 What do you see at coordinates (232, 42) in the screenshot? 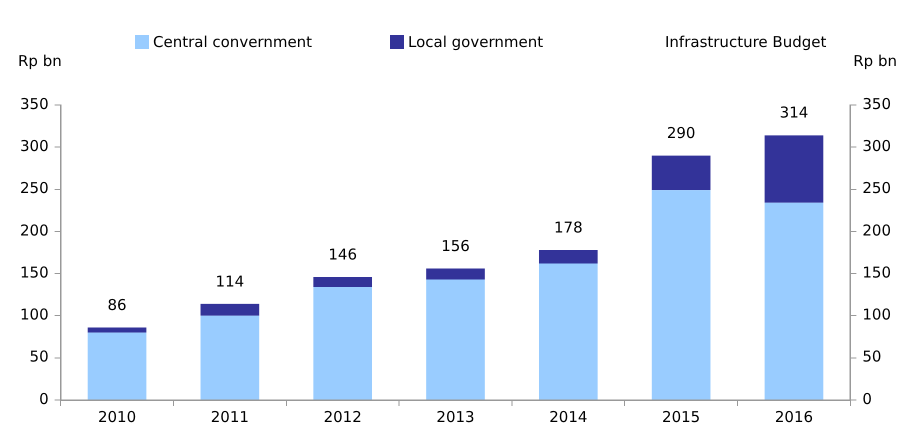
I see `legend-label: Central convernment` at bounding box center [232, 42].